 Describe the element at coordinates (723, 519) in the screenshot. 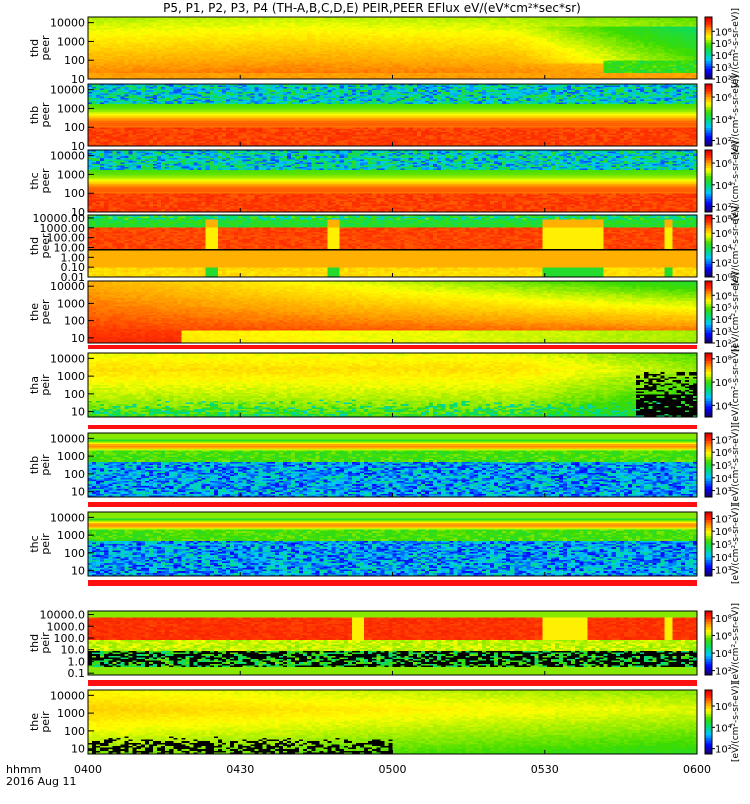

I see `colorbar-tick-label: 10⁷` at that location.